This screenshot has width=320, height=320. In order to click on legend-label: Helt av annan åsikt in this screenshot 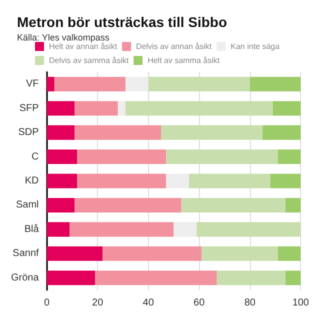, I will do `click(83, 46)`.